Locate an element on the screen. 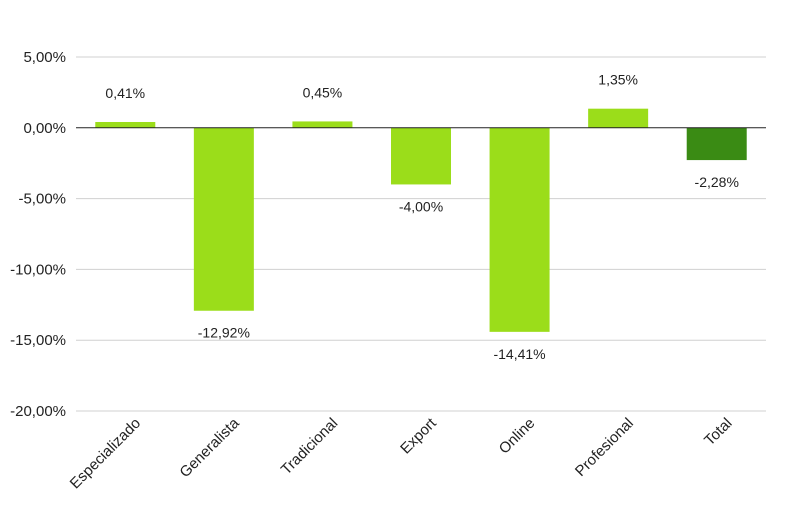  category-label: Profesional is located at coordinates (604, 447).